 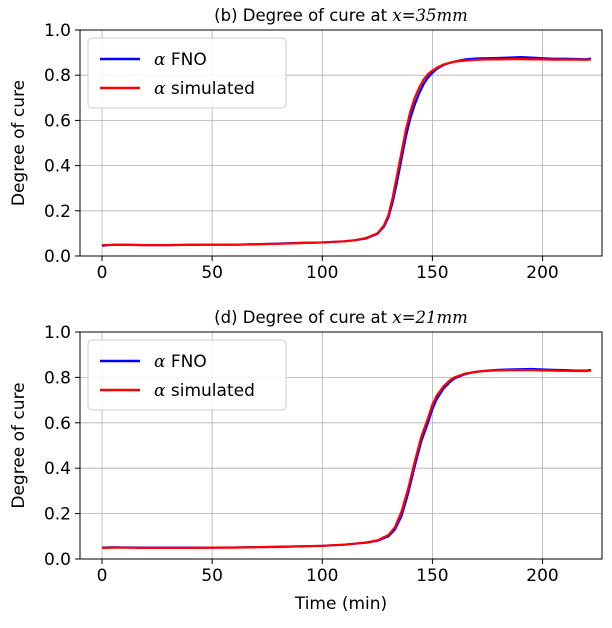 I want to click on chart-title-math: x=35mm, so click(x=429, y=15).